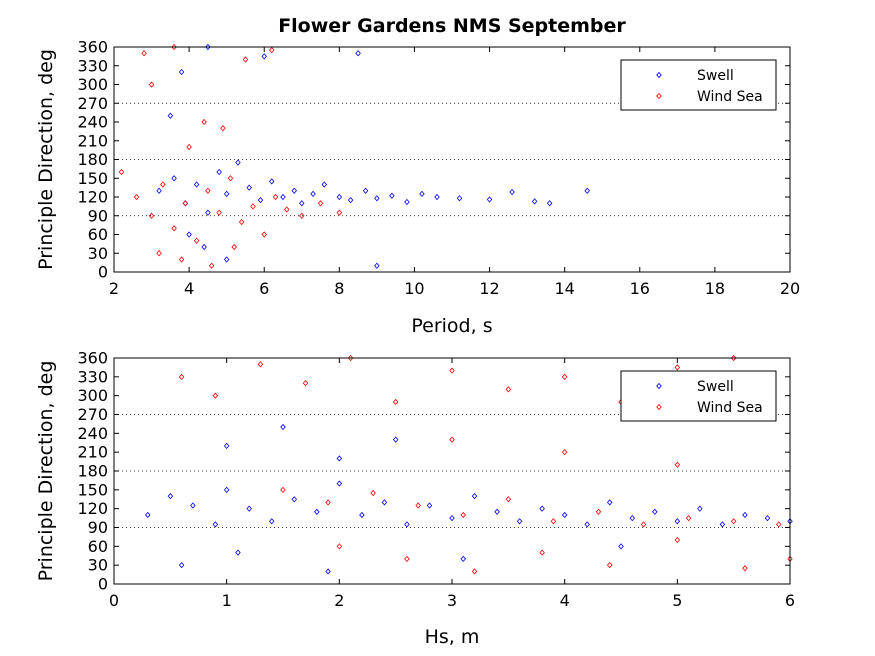  What do you see at coordinates (264, 288) in the screenshot?
I see `x-tick-label: 6` at bounding box center [264, 288].